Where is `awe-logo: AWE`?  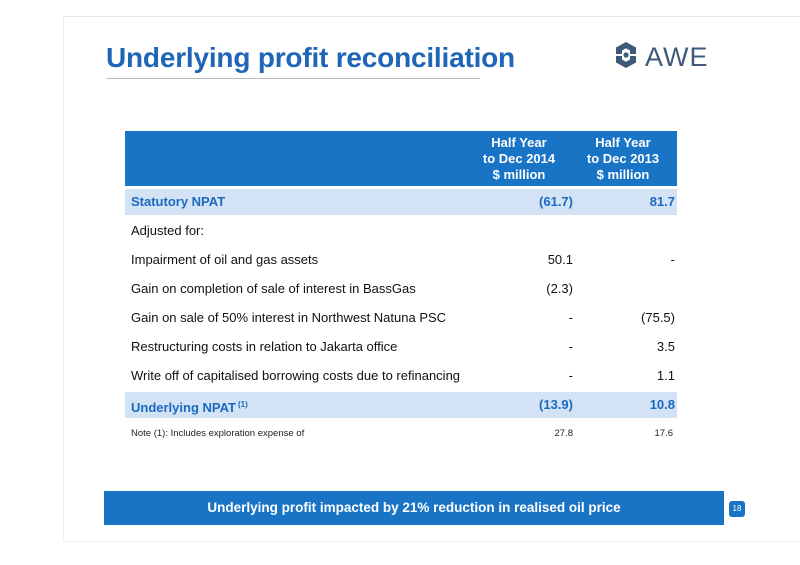
awe-logo: AWE is located at coordinates (667, 56).